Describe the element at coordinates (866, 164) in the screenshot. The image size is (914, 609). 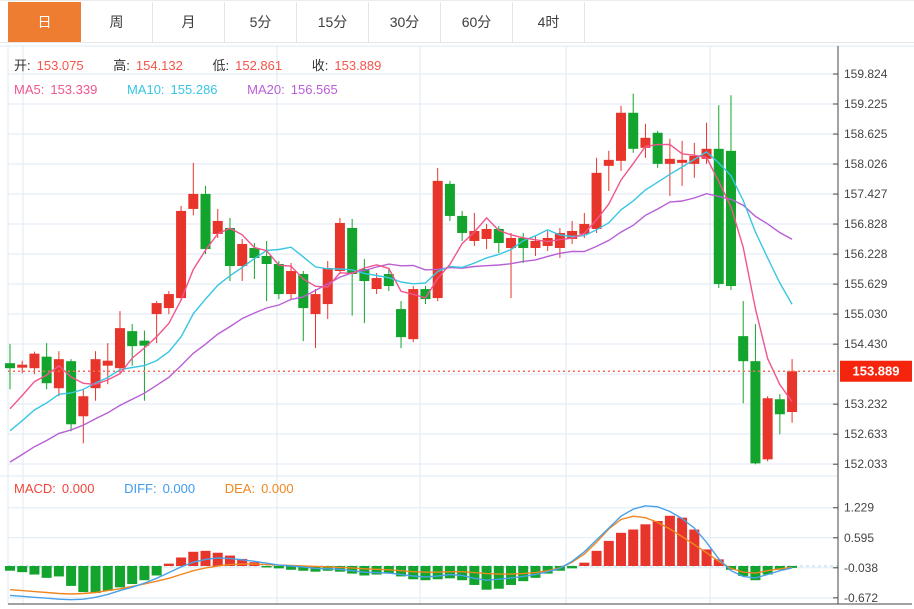
I see `price-axis-label: 158.026` at that location.